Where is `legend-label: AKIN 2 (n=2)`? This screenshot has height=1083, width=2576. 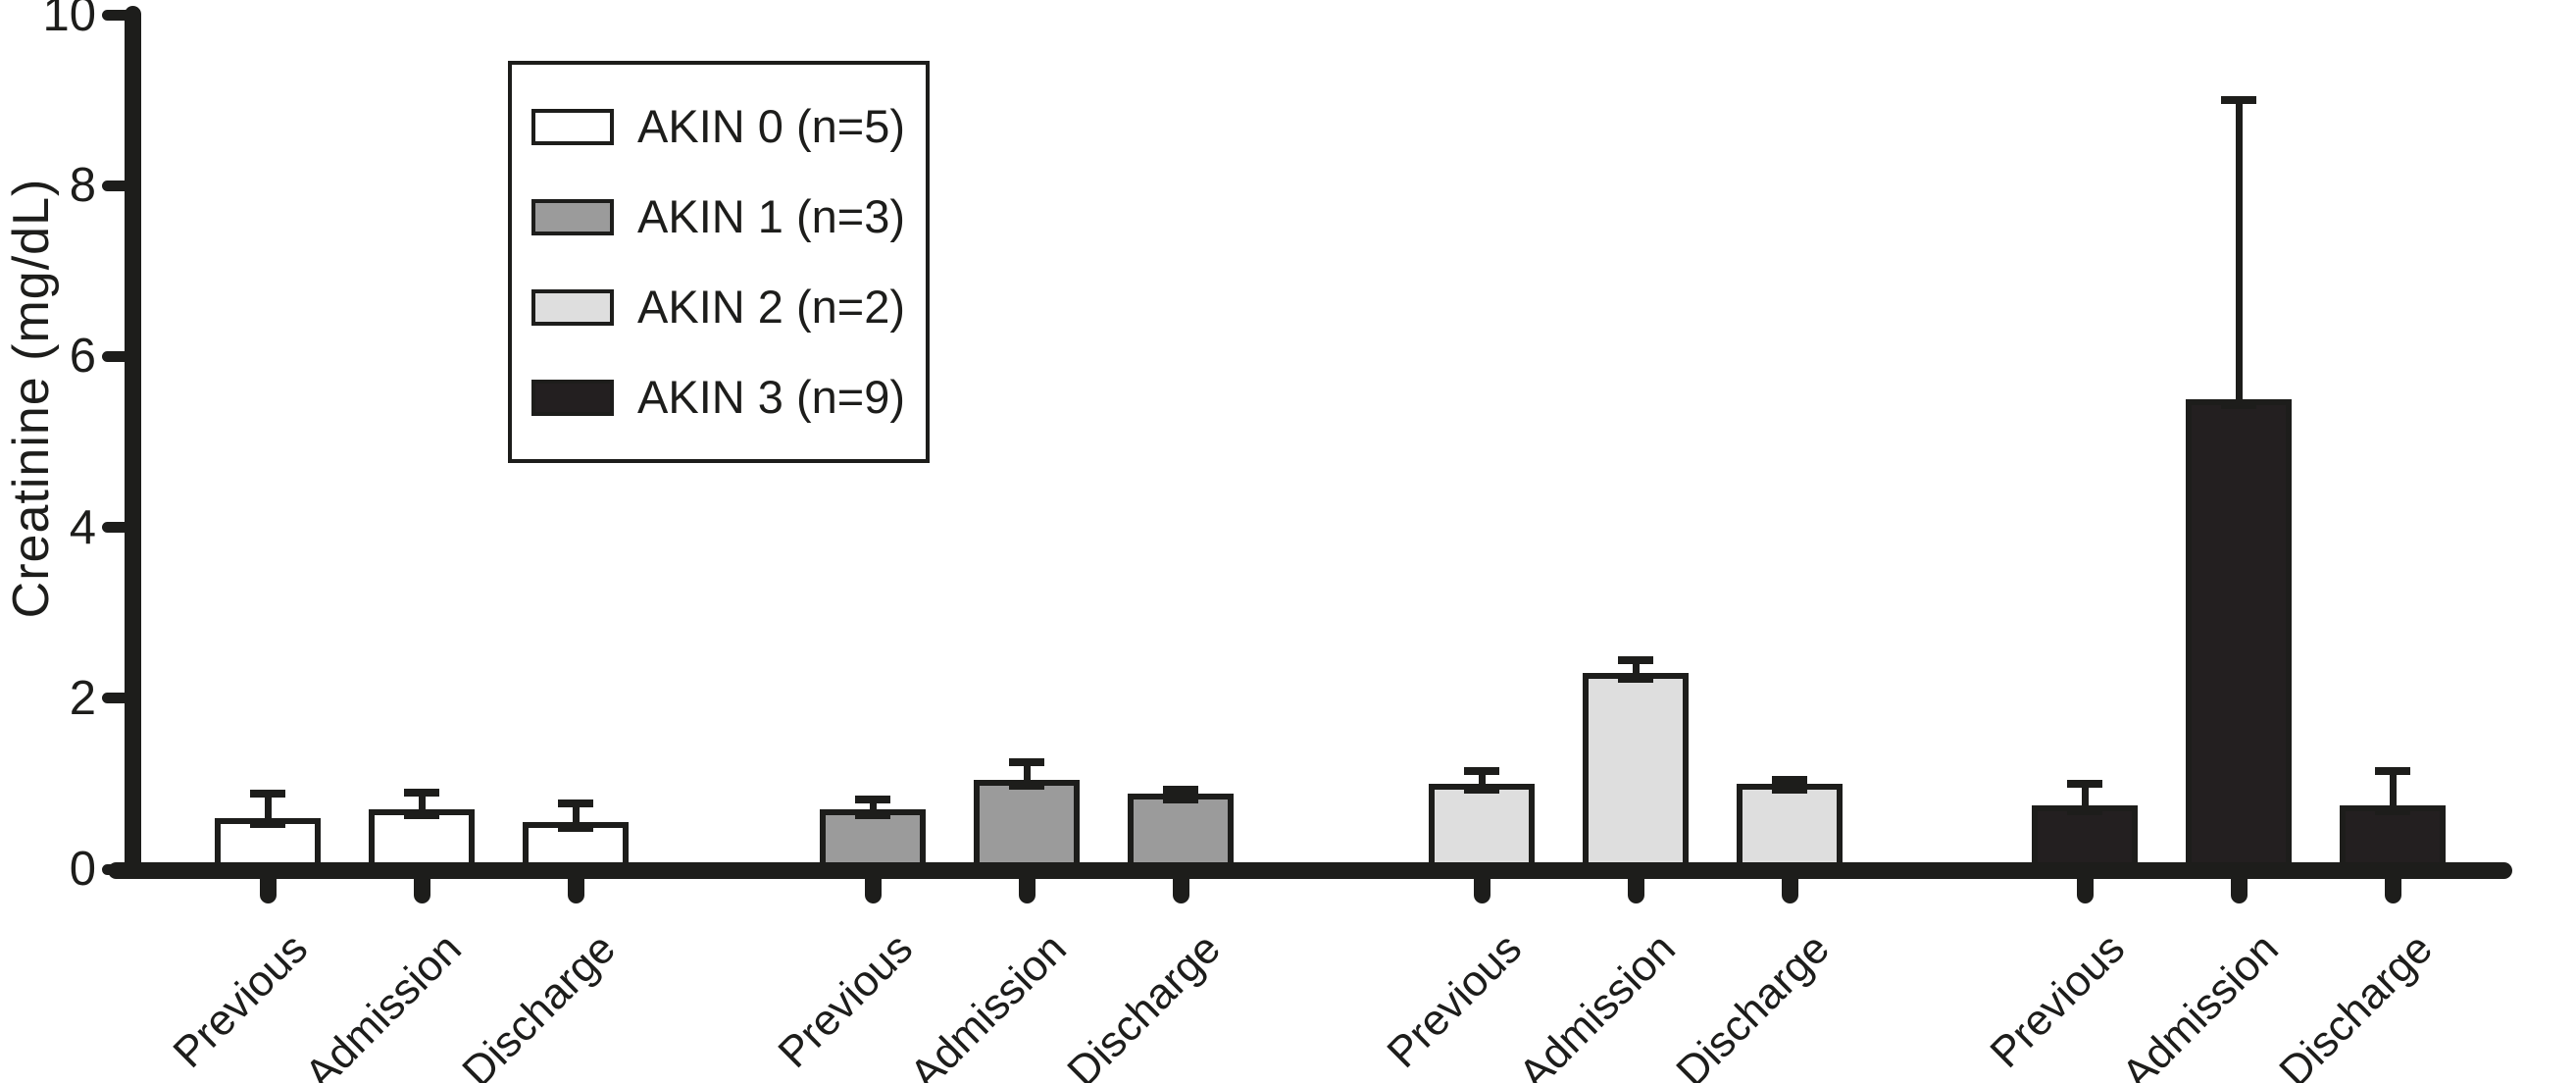 legend-label: AKIN 2 (n=2) is located at coordinates (771, 307).